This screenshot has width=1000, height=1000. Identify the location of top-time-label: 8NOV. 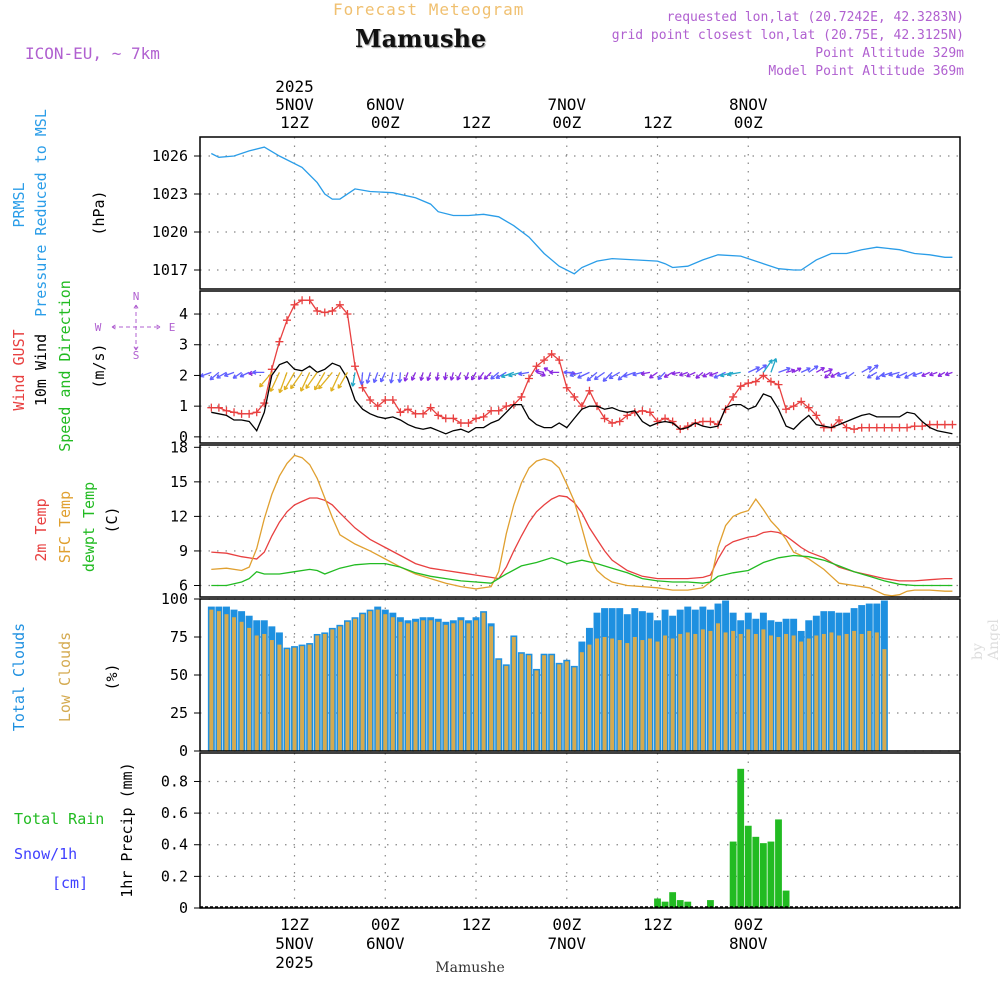
(748, 104).